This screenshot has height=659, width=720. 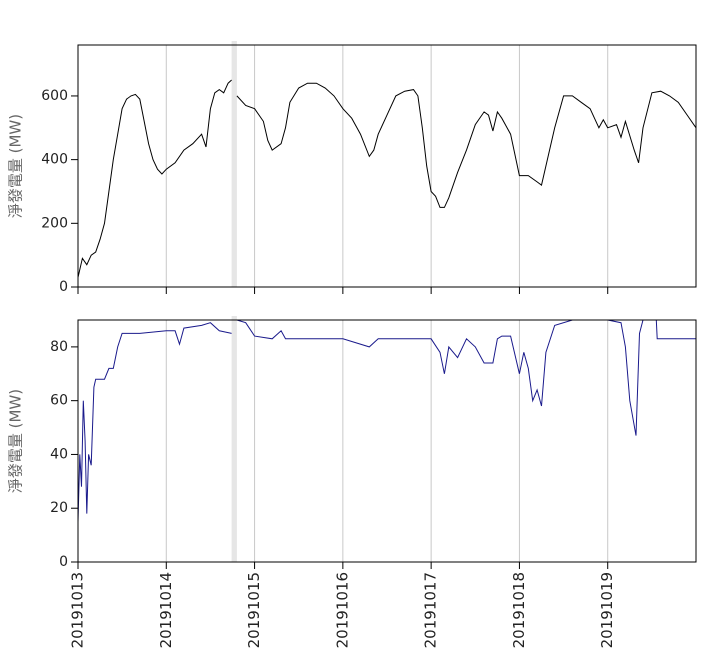 I want to click on y-tick-label: 600, so click(x=54, y=96).